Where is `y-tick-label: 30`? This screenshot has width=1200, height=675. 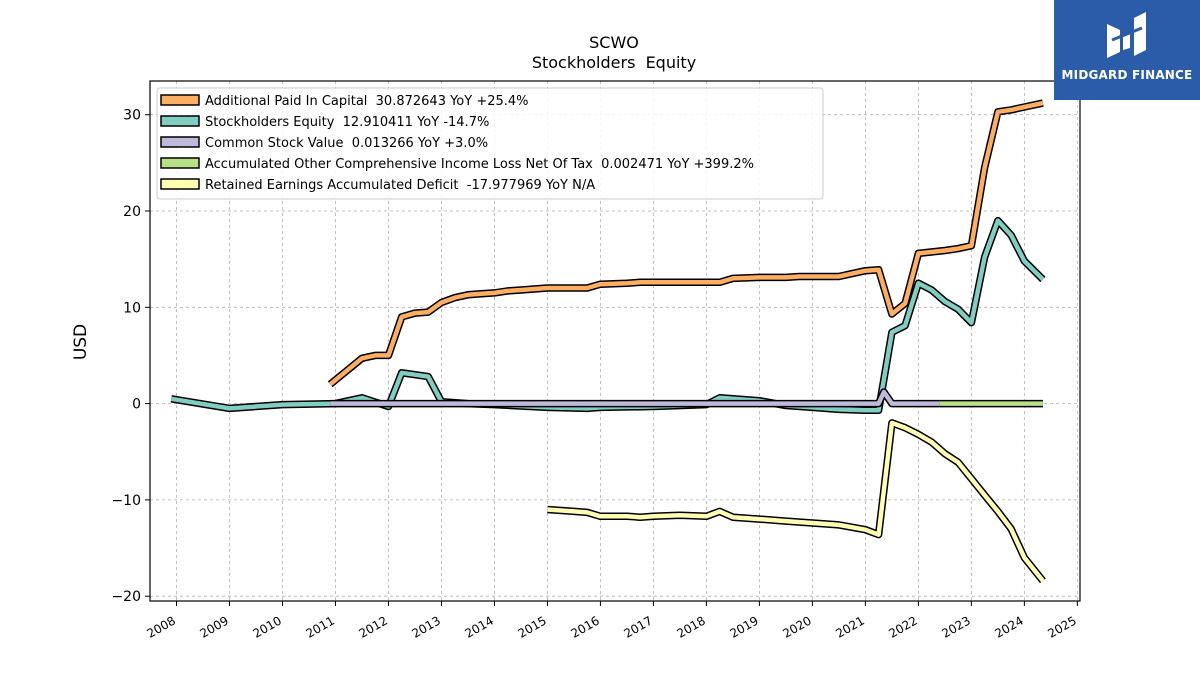
y-tick-label: 30 is located at coordinates (132, 116).